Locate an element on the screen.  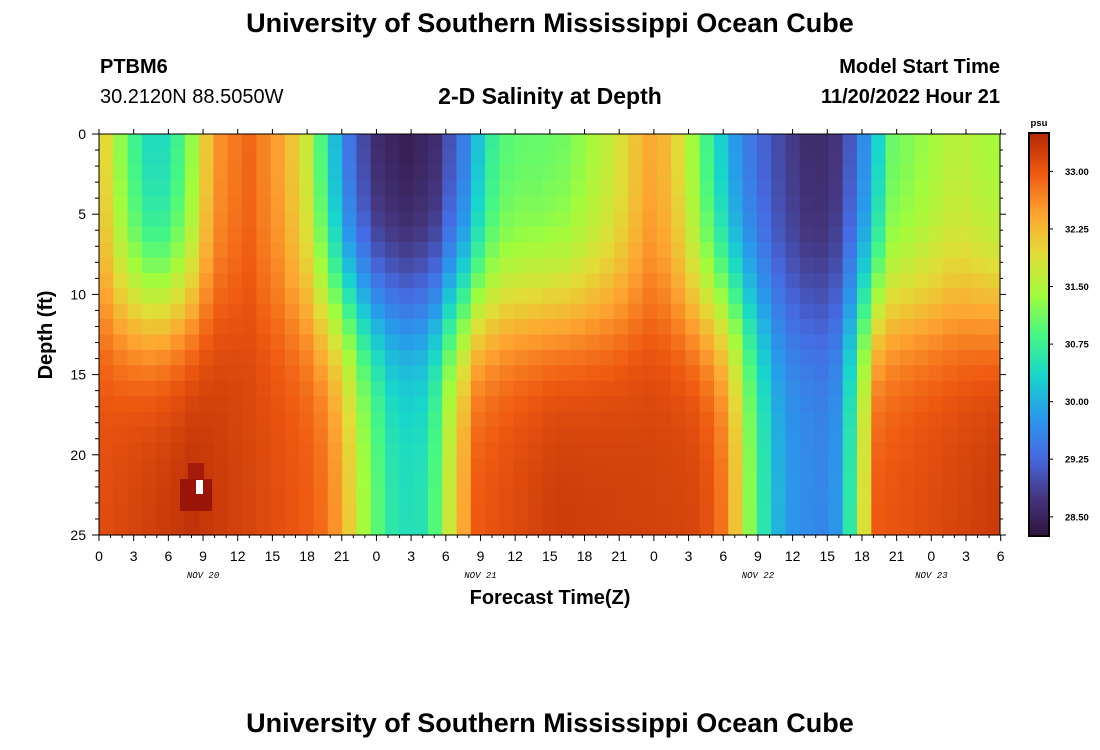
x-tick-label: 21 is located at coordinates (897, 556).